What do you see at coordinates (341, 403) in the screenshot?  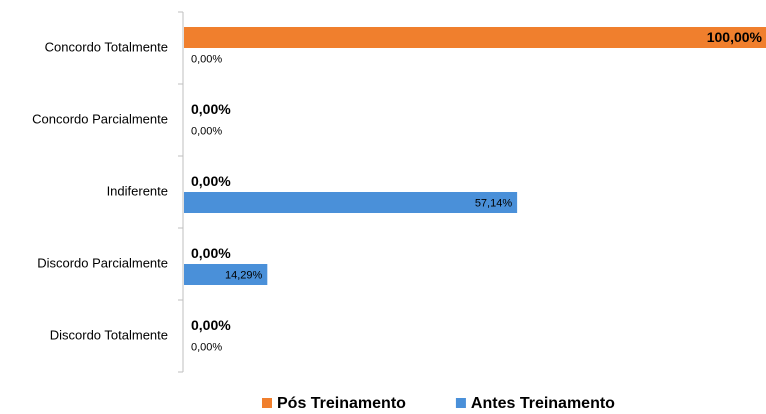 I see `legend-label: Pós Treinamento` at bounding box center [341, 403].